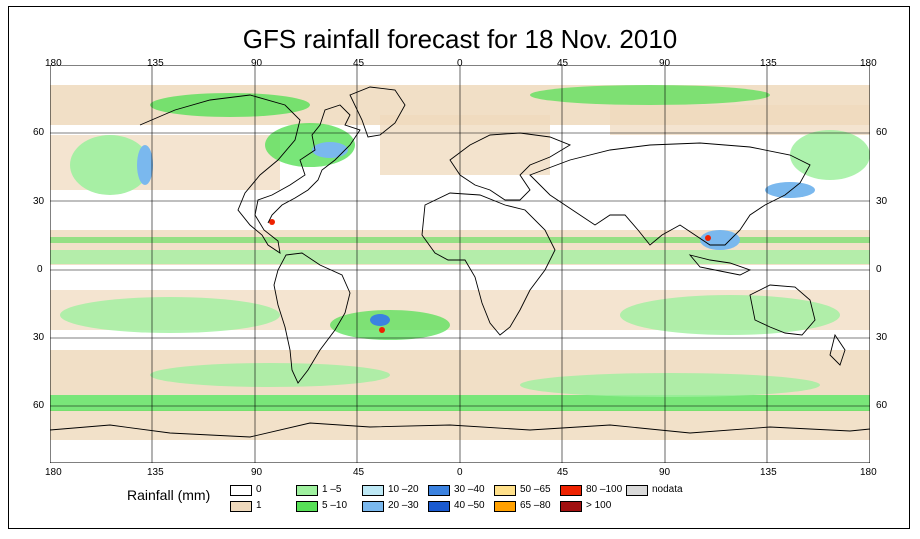 Image resolution: width=920 pixels, height=539 pixels. What do you see at coordinates (332, 489) in the screenshot?
I see `legend-label: 1 –5` at bounding box center [332, 489].